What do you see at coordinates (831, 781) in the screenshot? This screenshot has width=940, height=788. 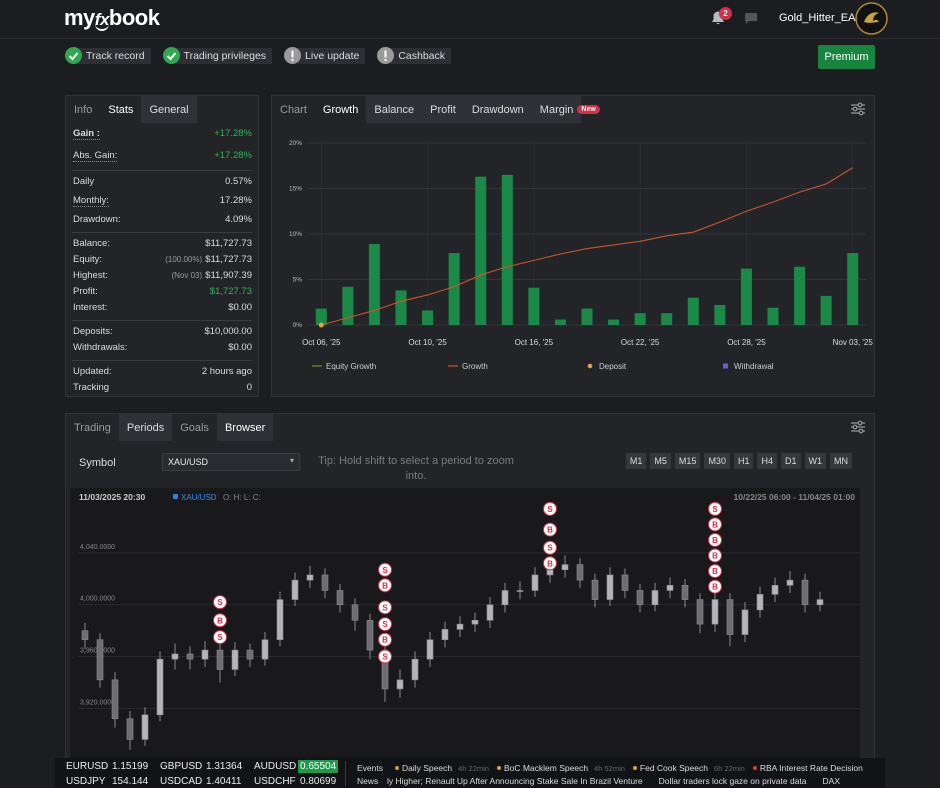 I see `news-item: DAX` at bounding box center [831, 781].